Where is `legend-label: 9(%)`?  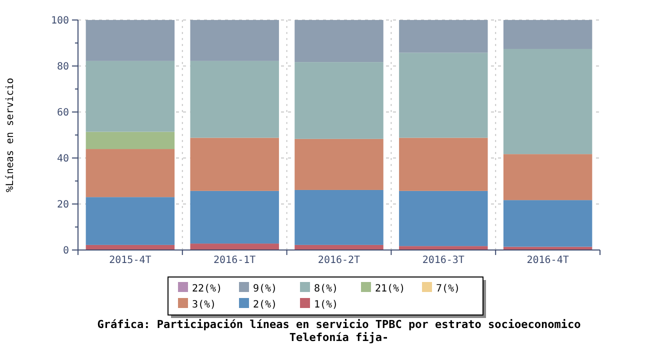
legend-label: 9(%) is located at coordinates (265, 289).